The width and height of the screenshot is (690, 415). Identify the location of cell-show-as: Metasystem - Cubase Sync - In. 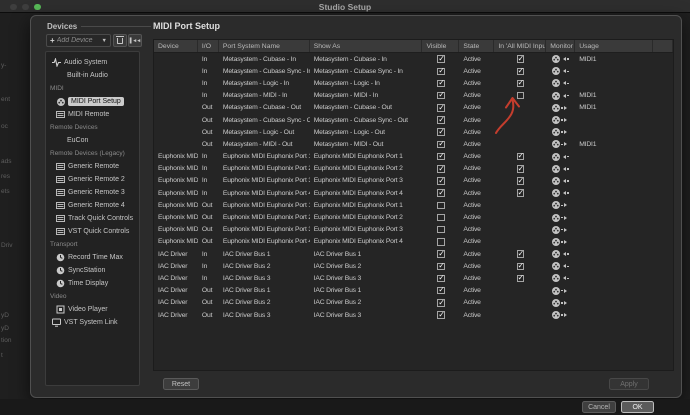
(358, 71).